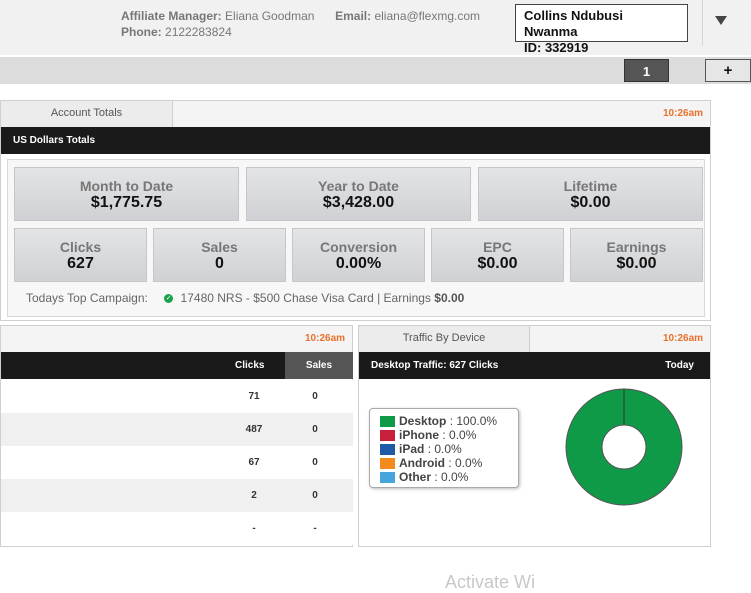  What do you see at coordinates (721, 20) in the screenshot?
I see `dropdown-caret-icon` at bounding box center [721, 20].